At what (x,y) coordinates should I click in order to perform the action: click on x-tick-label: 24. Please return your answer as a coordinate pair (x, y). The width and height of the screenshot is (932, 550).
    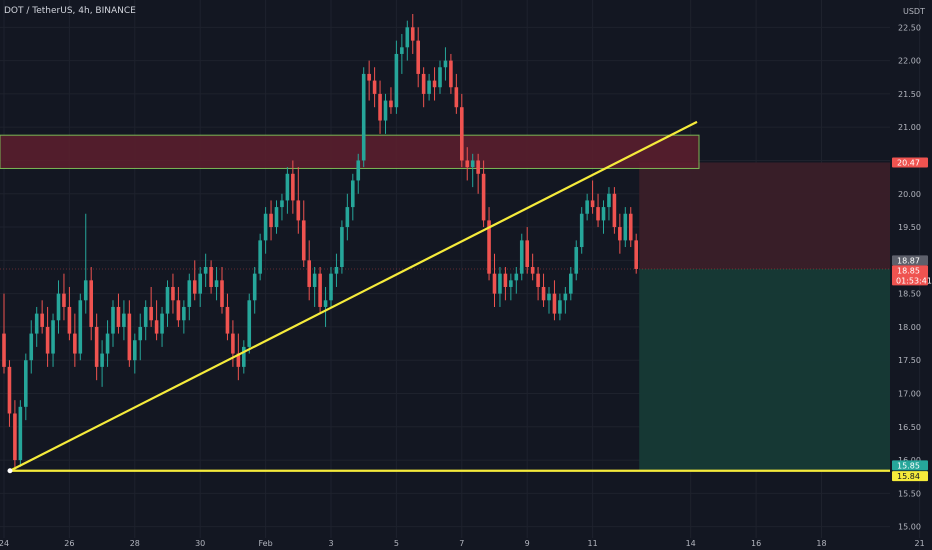
    Looking at the image, I should click on (4, 543).